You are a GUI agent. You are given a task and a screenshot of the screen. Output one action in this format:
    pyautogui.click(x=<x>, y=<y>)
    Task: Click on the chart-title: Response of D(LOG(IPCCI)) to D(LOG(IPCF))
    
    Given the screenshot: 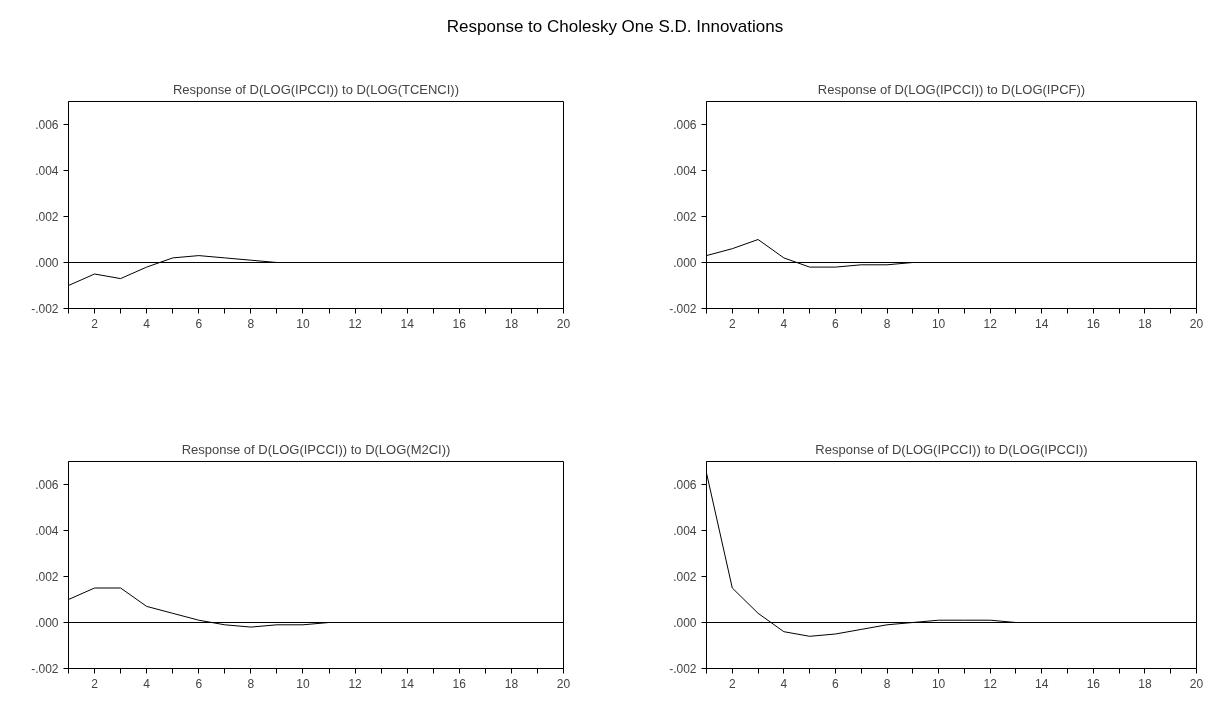 What is the action you would take?
    pyautogui.click(x=951, y=89)
    